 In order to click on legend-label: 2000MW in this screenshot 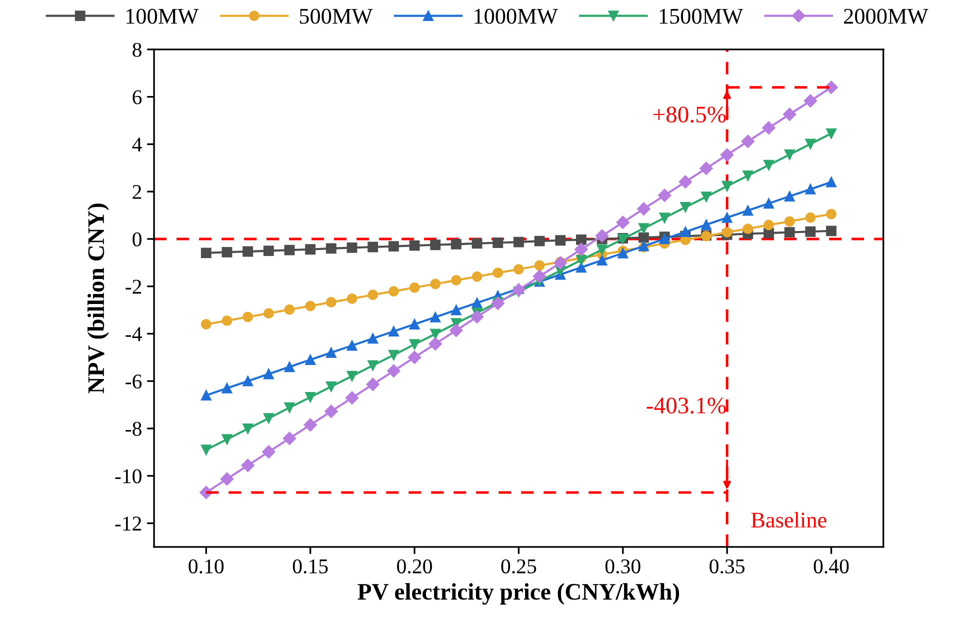, I will do `click(886, 16)`.